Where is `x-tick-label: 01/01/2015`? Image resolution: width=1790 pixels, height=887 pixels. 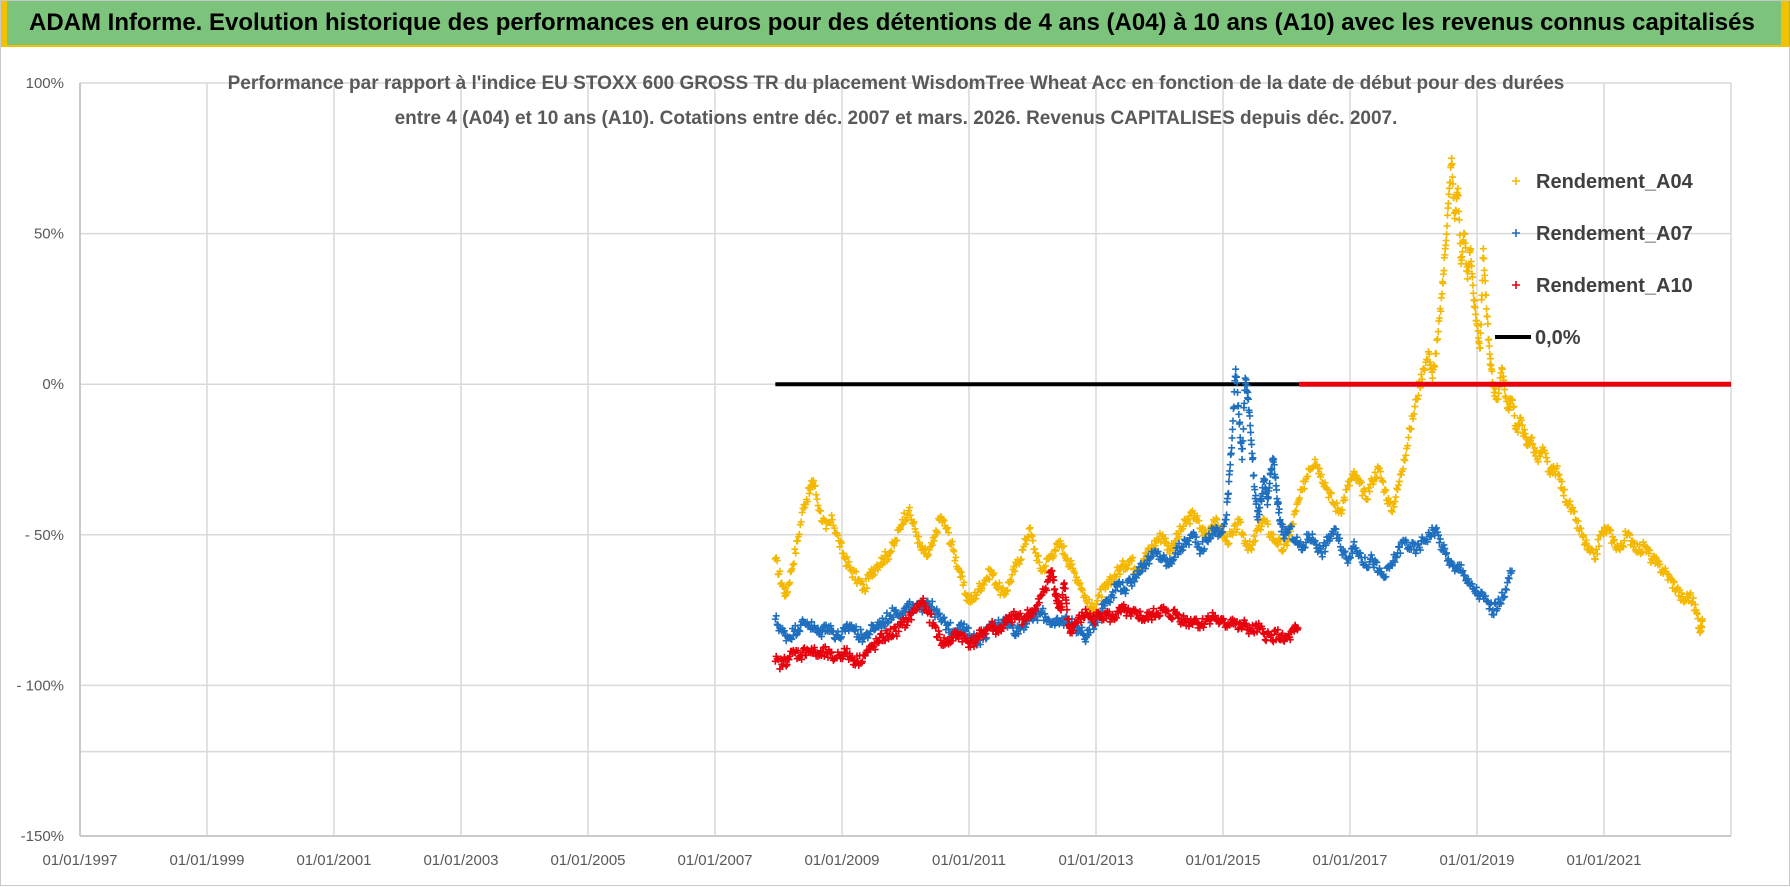
x-tick-label: 01/01/2015 is located at coordinates (1222, 860).